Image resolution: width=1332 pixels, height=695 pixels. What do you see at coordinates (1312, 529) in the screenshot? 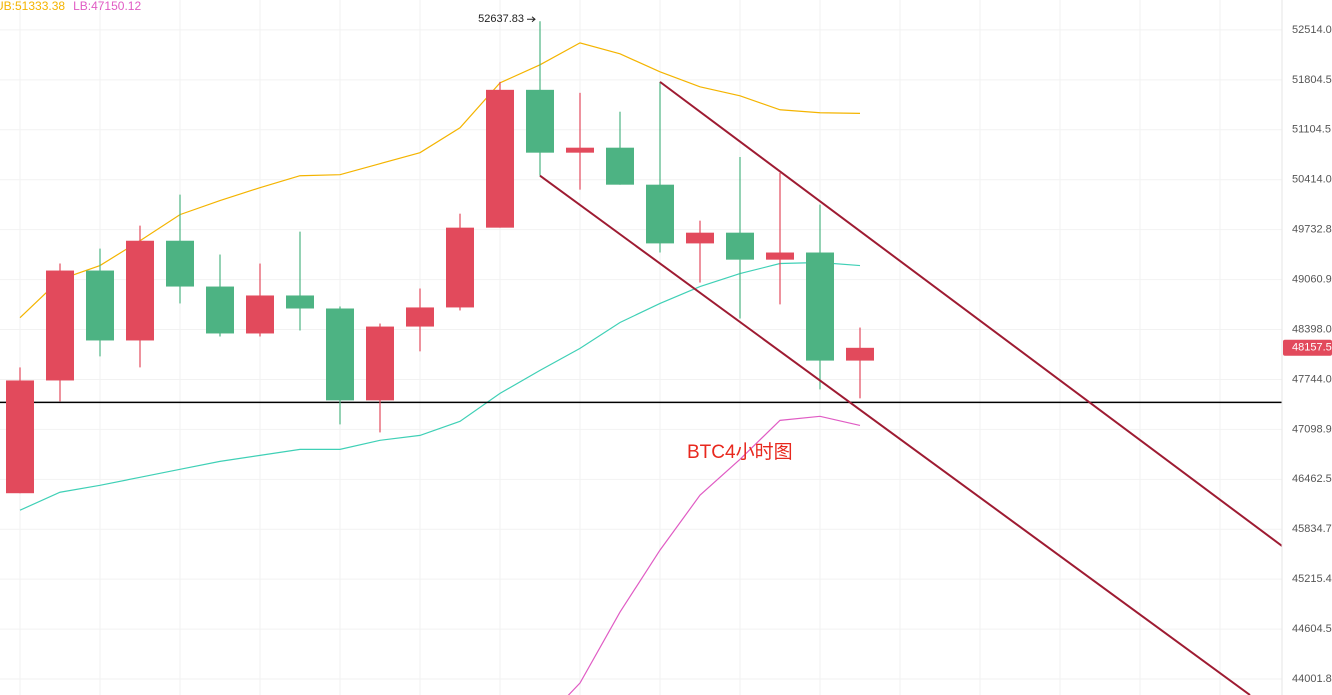
I see `y-tick-label: 45834.7` at bounding box center [1312, 529].